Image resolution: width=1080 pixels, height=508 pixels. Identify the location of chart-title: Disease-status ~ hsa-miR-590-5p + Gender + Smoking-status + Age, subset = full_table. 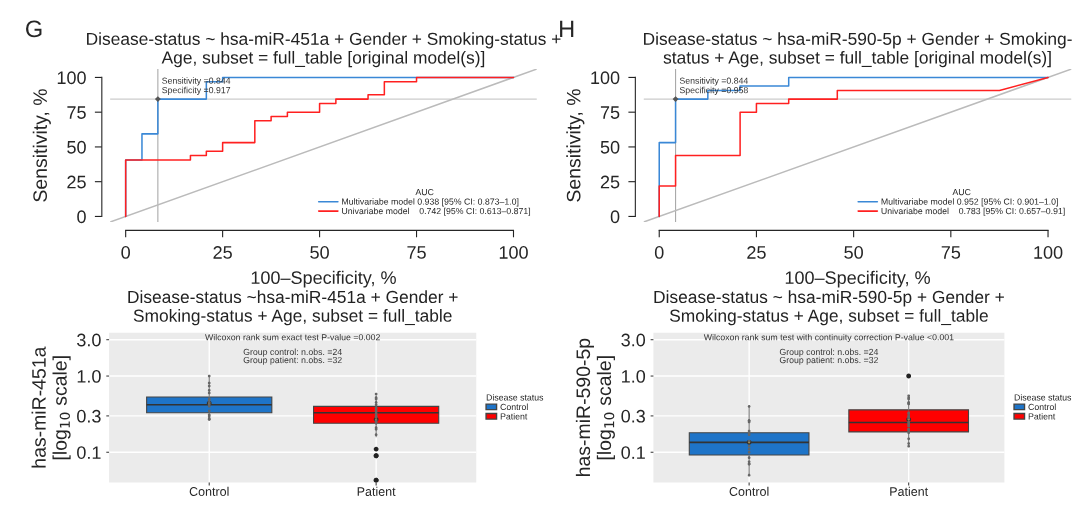
(829, 308).